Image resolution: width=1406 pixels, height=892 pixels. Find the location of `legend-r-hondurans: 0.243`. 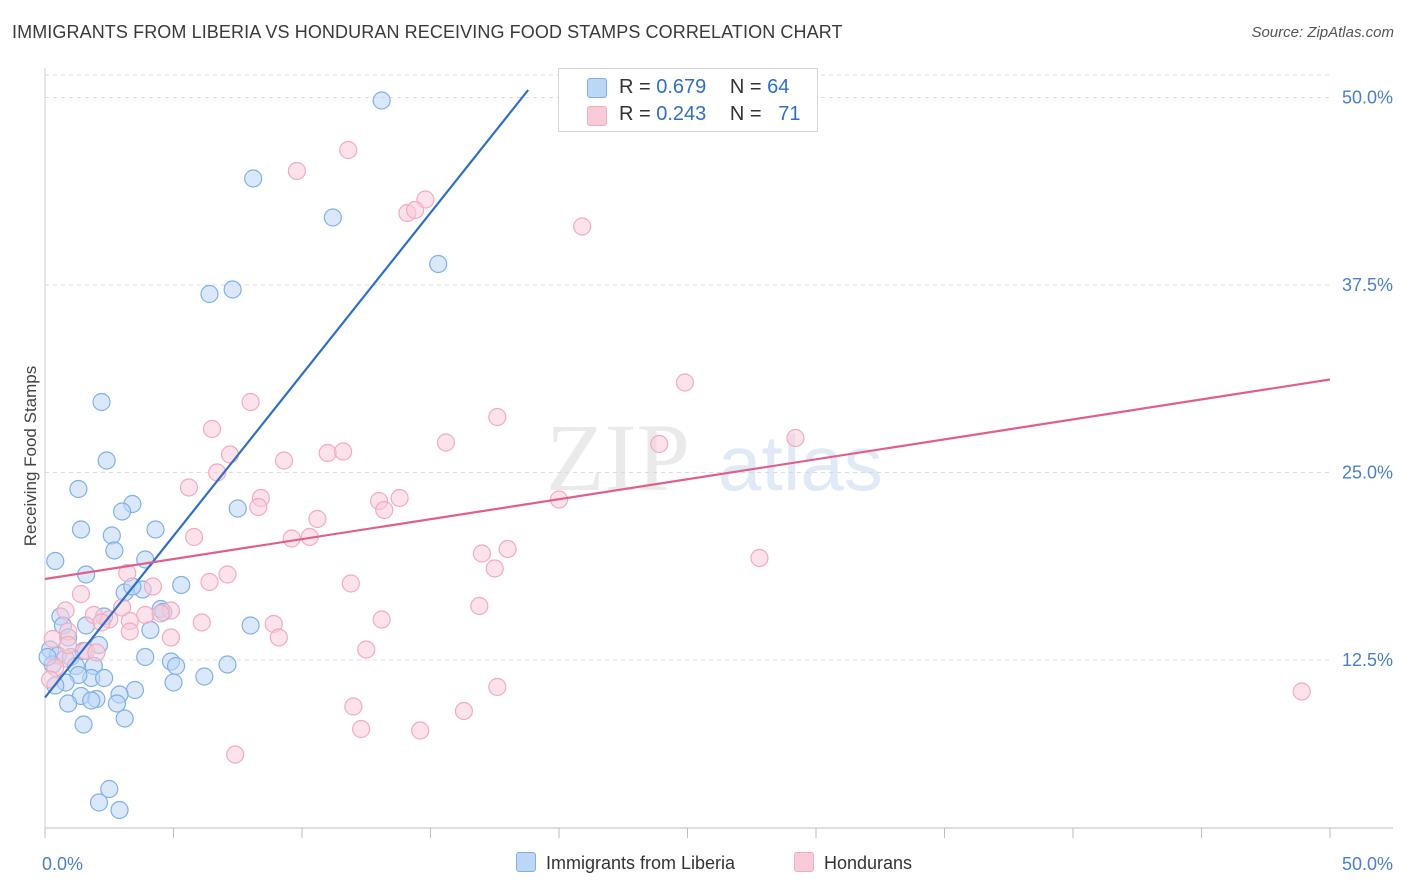

legend-r-hondurans: 0.243 is located at coordinates (681, 114).